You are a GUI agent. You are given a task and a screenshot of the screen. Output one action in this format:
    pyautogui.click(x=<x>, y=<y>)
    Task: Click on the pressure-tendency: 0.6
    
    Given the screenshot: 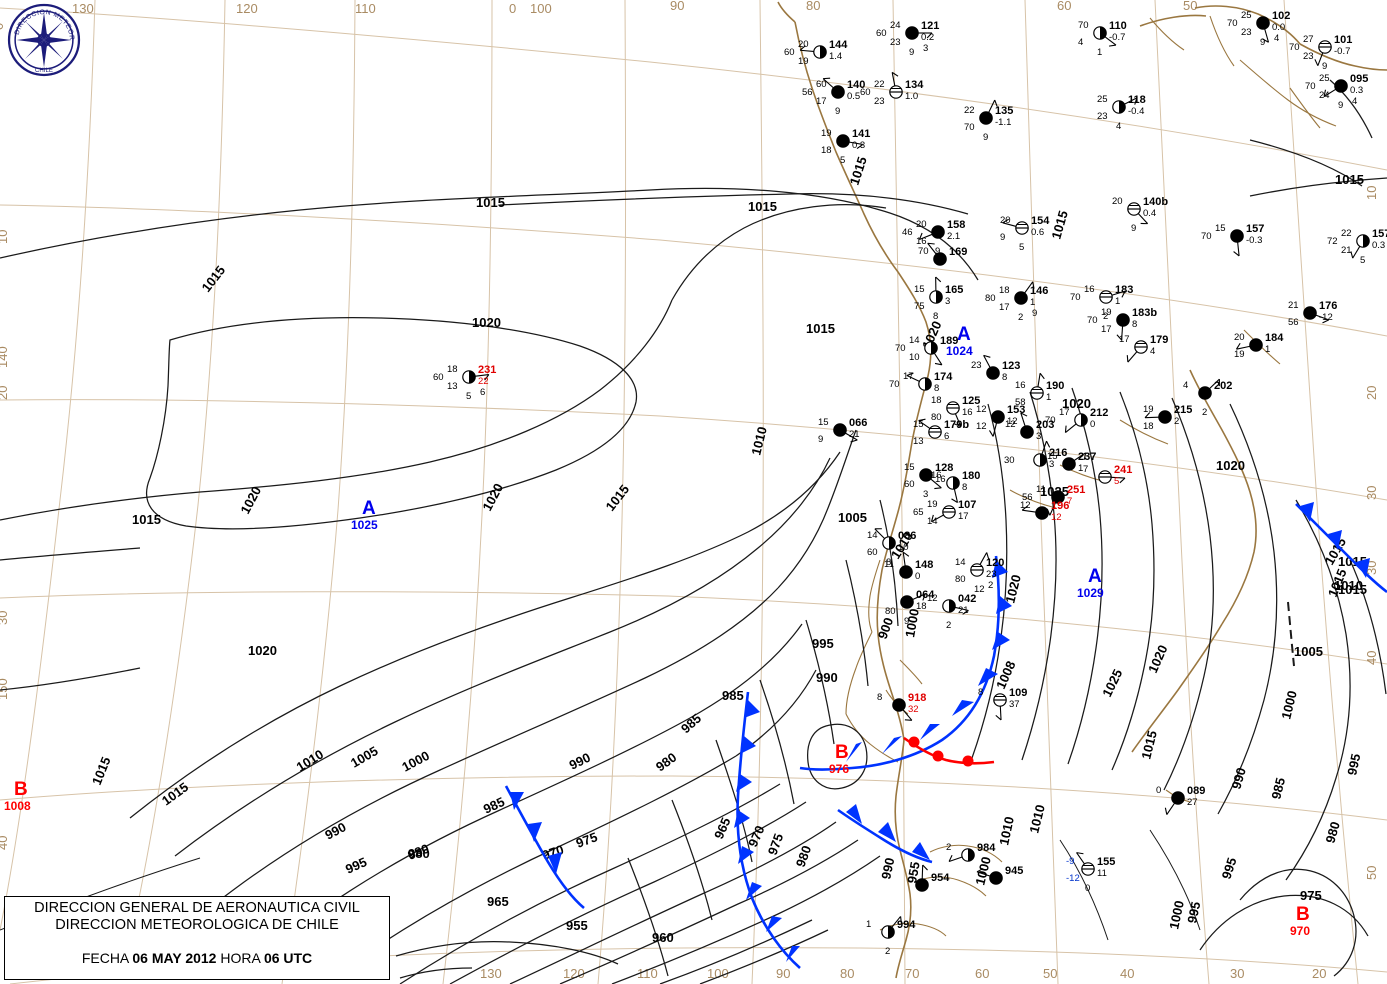 What is the action you would take?
    pyautogui.click(x=1037, y=232)
    